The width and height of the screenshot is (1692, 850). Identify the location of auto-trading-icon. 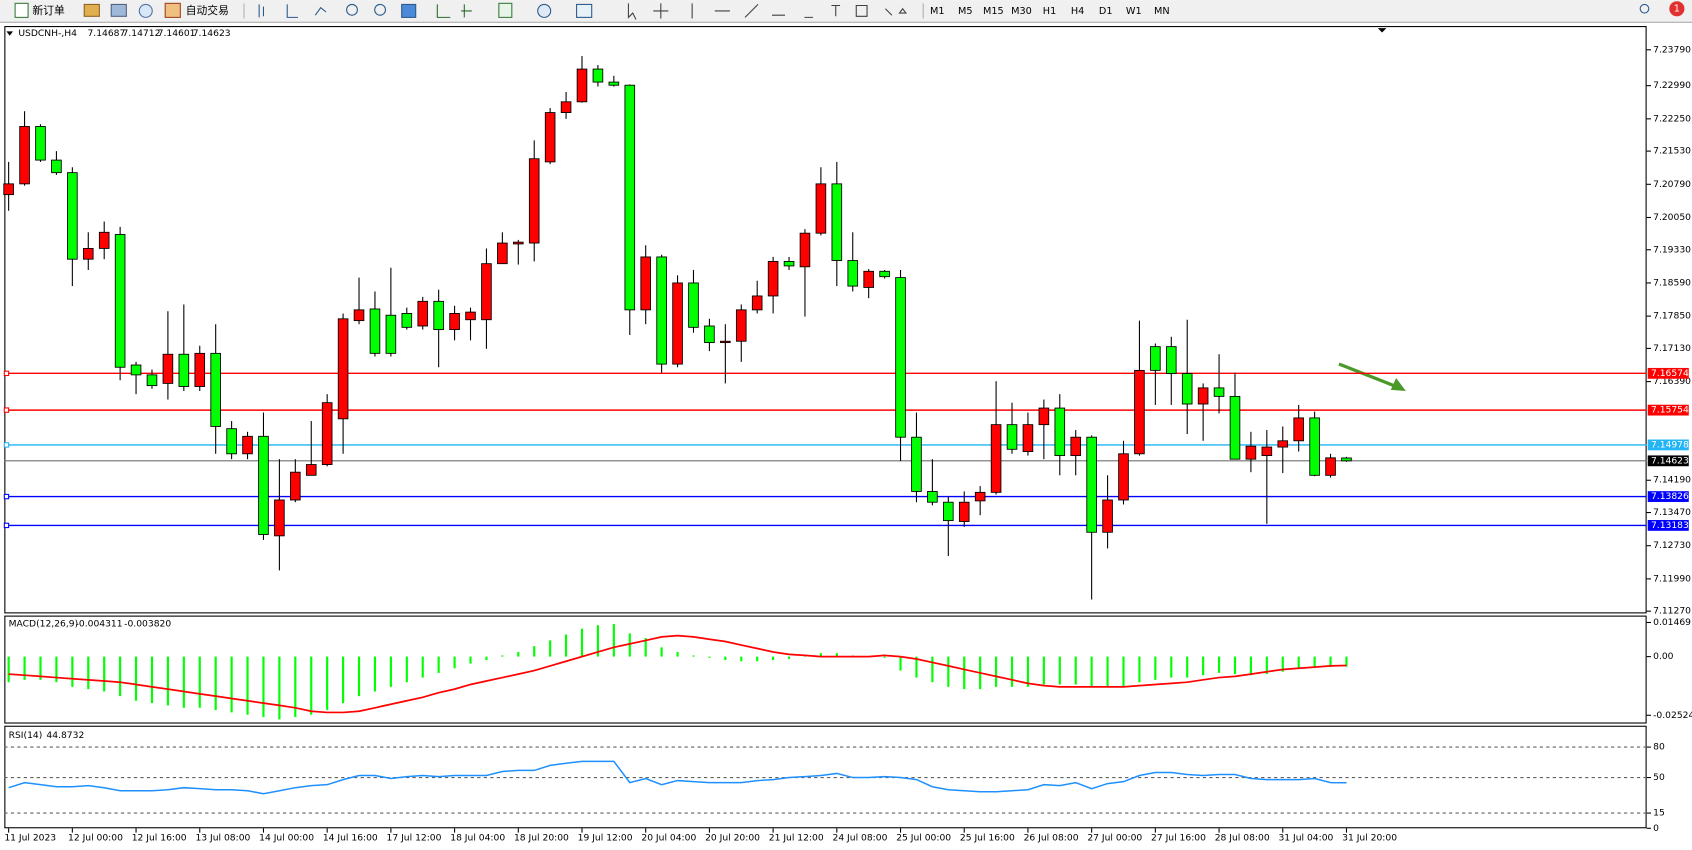
(172, 10).